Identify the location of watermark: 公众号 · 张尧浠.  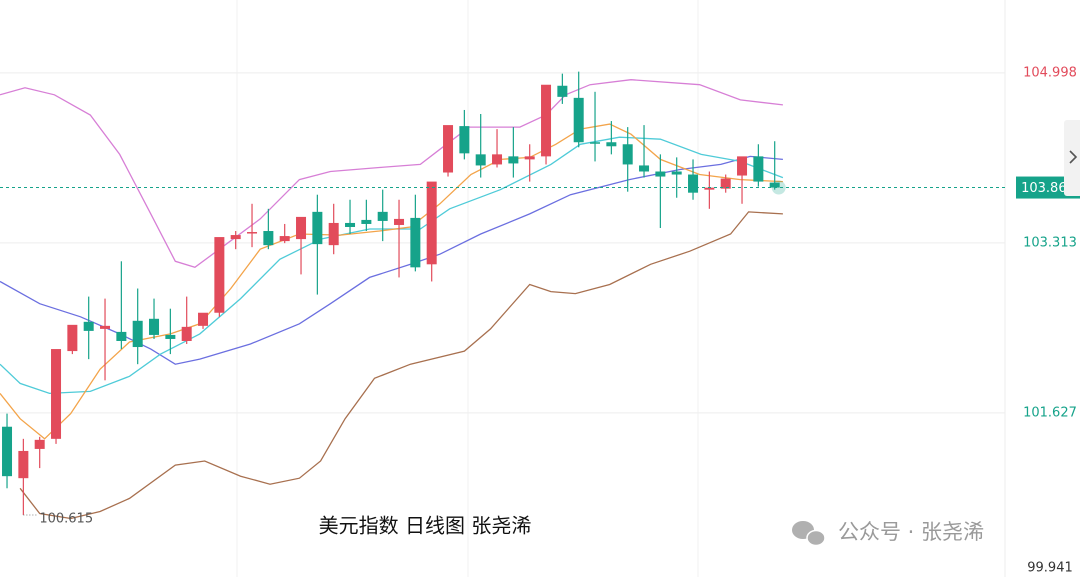
(911, 532).